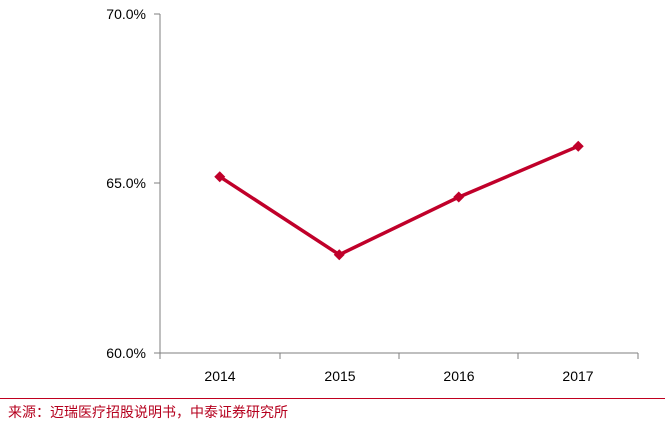 This screenshot has height=431, width=665. Describe the element at coordinates (577, 376) in the screenshot. I see `x-tick-label: 2017` at that location.